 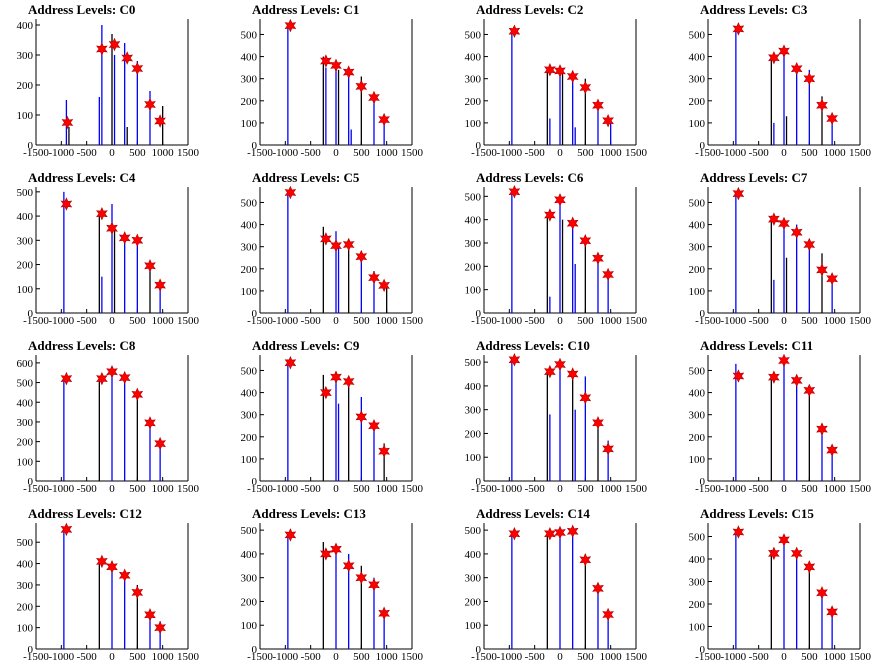 I want to click on chart-title: Address Levels: C6, so click(x=530, y=177).